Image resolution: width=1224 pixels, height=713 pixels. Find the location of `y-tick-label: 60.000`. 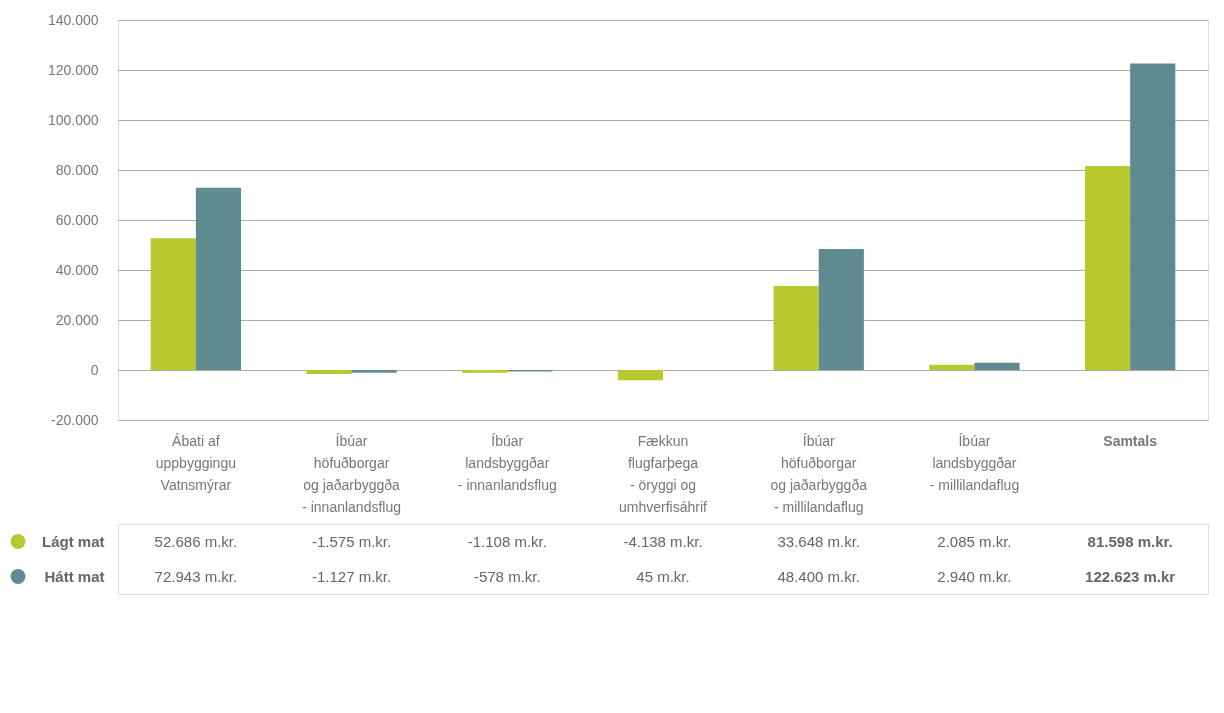

y-tick-label: 60.000 is located at coordinates (77, 219).